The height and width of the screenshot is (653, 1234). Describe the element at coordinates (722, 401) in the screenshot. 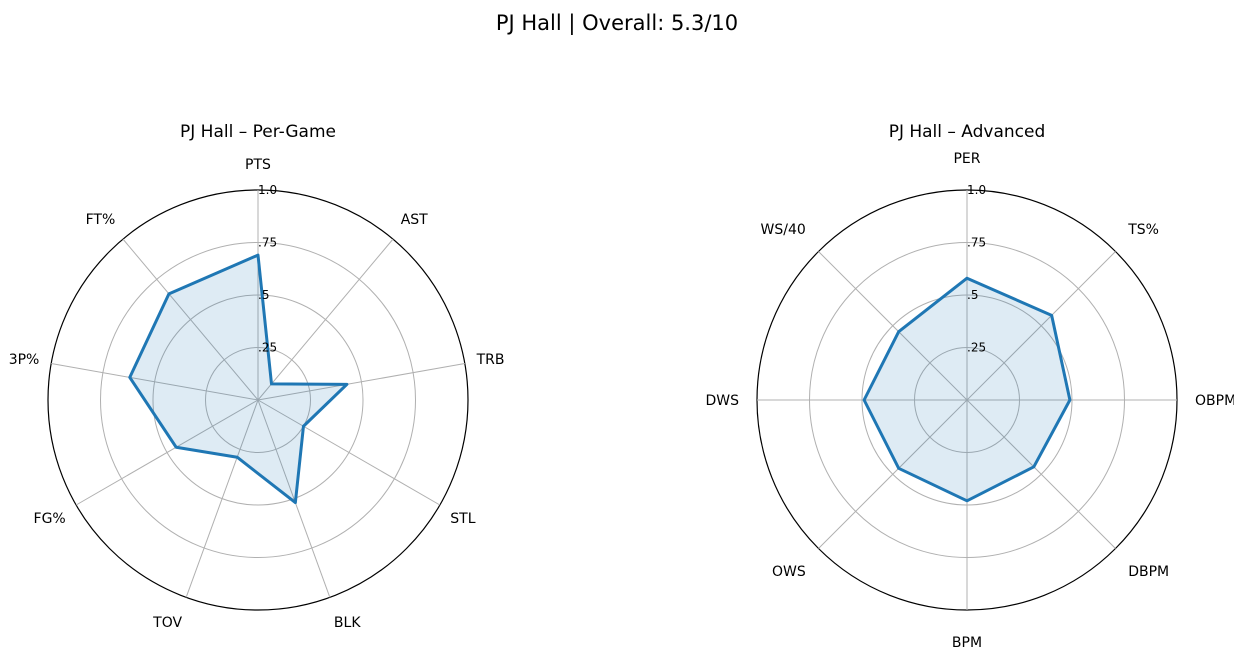

I see `radar-advanced-axis-label-dws: DWS` at that location.